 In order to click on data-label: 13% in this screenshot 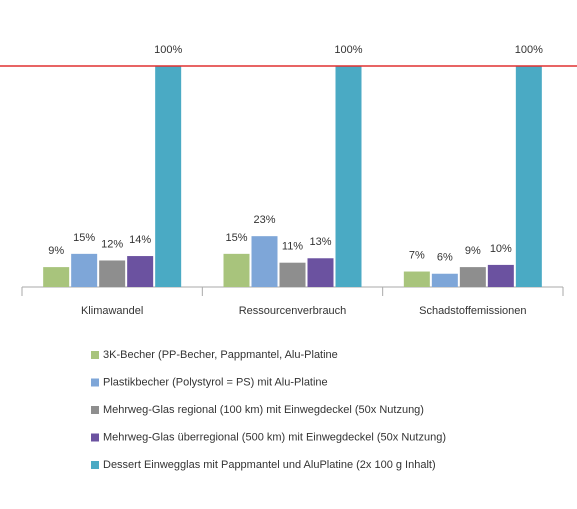, I will do `click(320, 242)`.